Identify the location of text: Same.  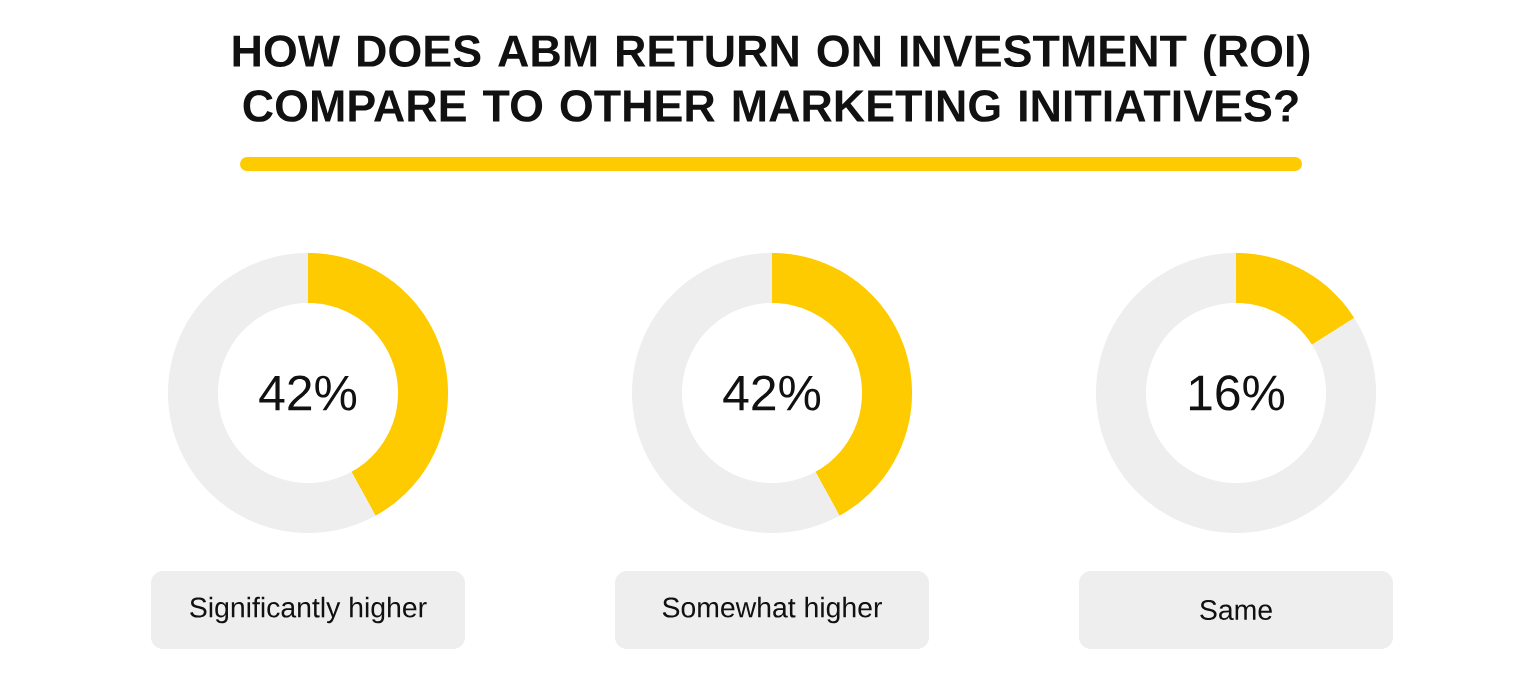
(1236, 610).